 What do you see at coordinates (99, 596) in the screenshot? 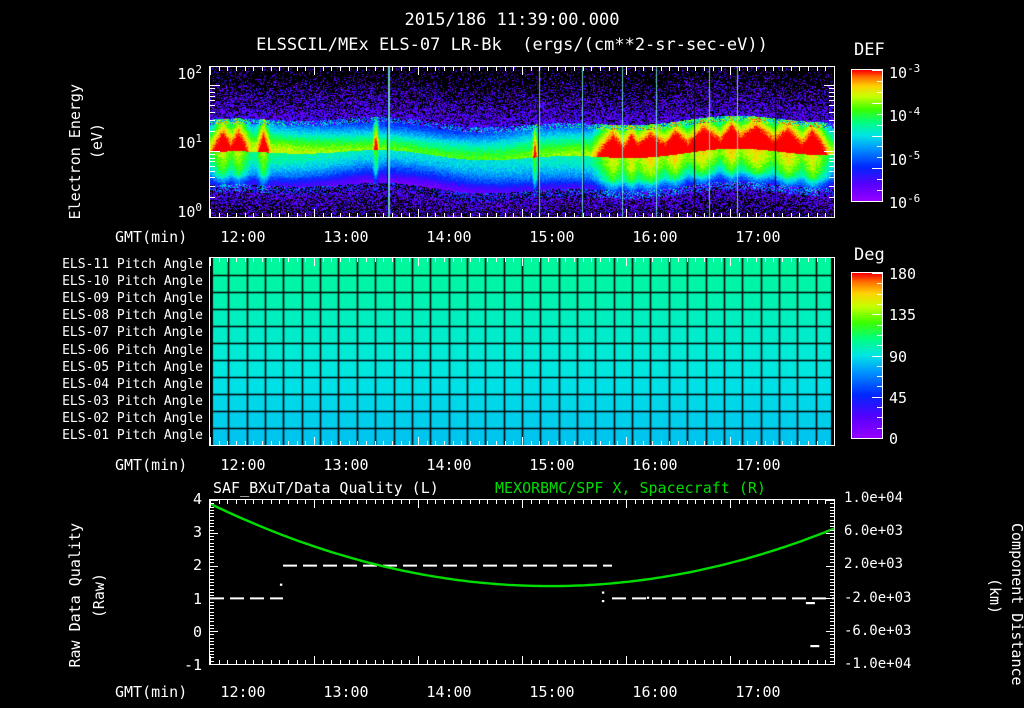
I see `quality-ylabel-left-line2: (Raw)` at bounding box center [99, 596].